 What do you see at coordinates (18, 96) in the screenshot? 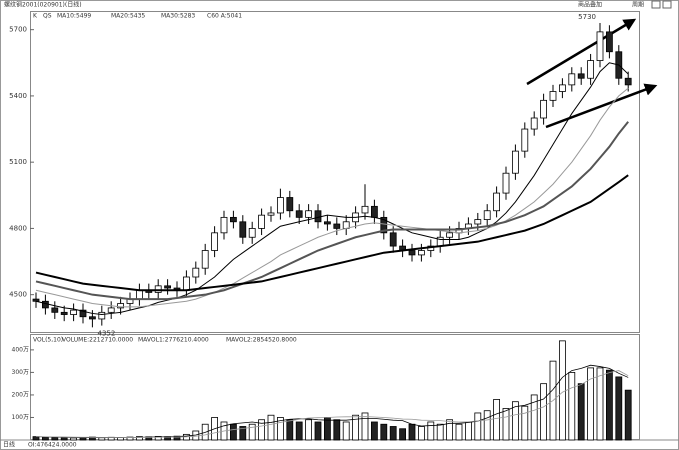
I see `y-tick-label: 5400` at bounding box center [18, 96].